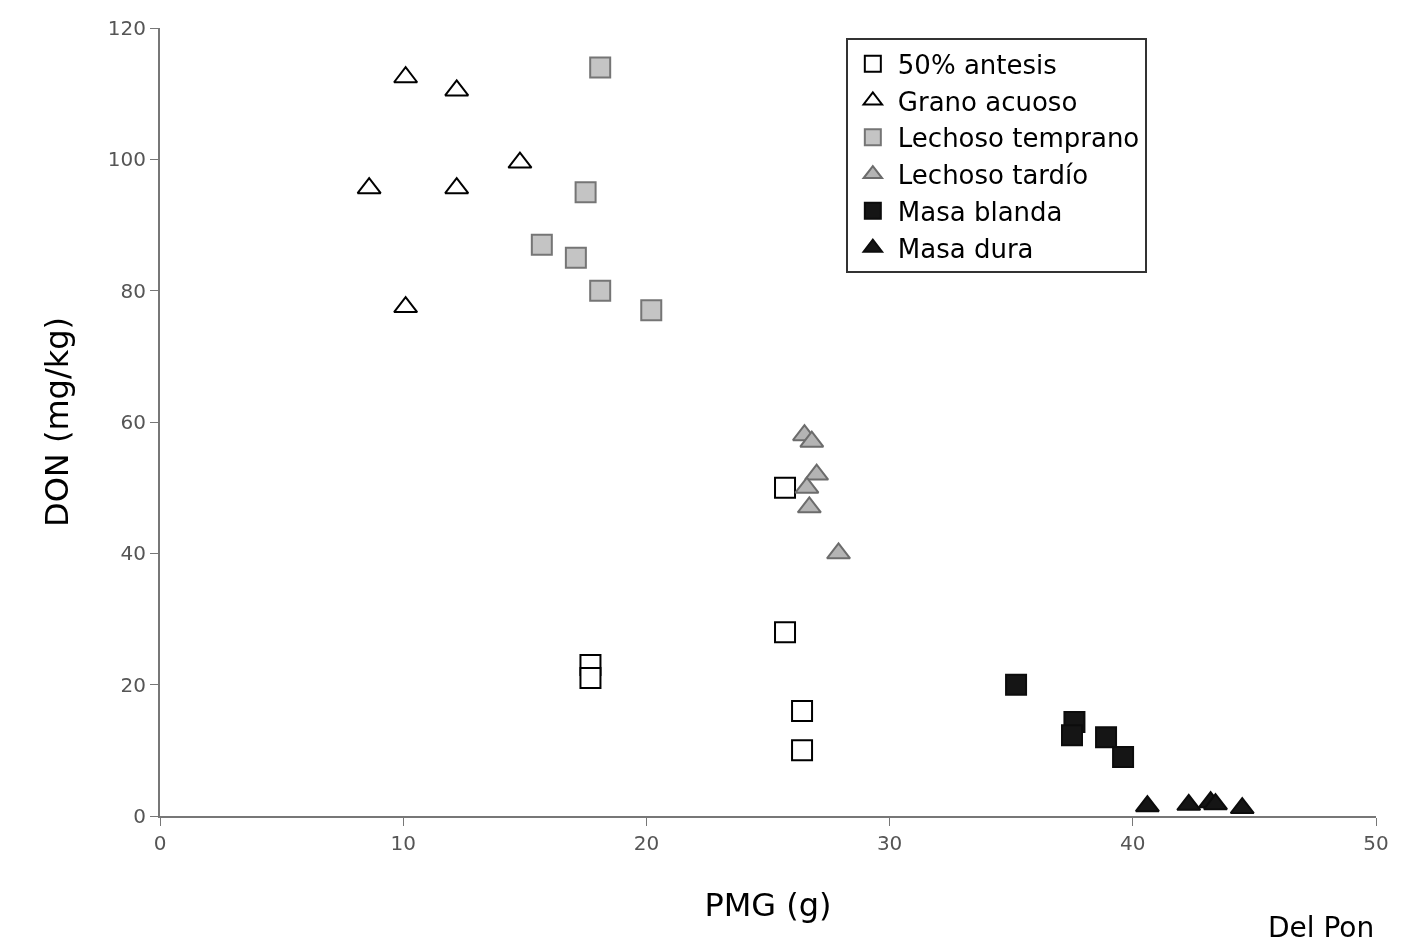 This screenshot has height=952, width=1401. Describe the element at coordinates (977, 64) in the screenshot. I see `legend-label: 50% antesis` at that location.